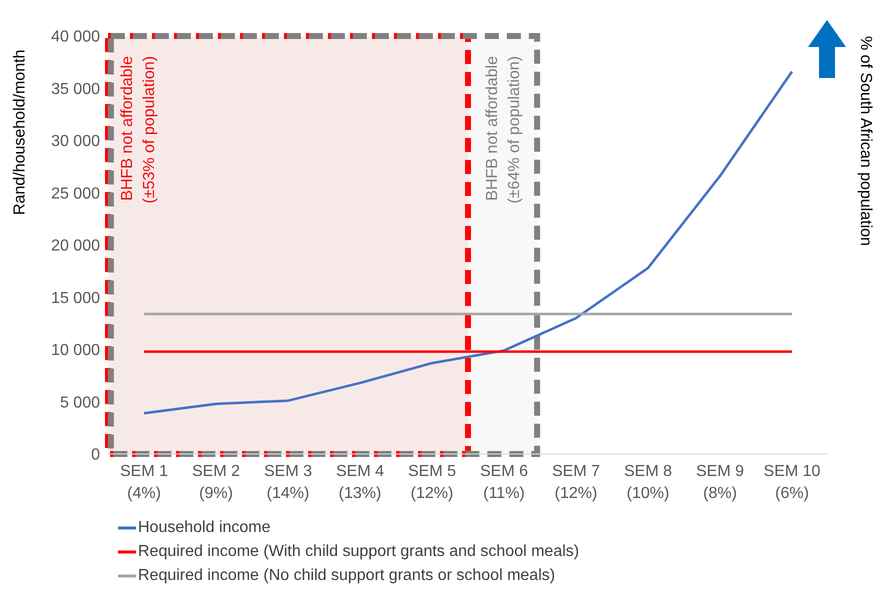  What do you see at coordinates (720, 482) in the screenshot?
I see `x-tick-label: SEM 9 (8%)` at bounding box center [720, 482].